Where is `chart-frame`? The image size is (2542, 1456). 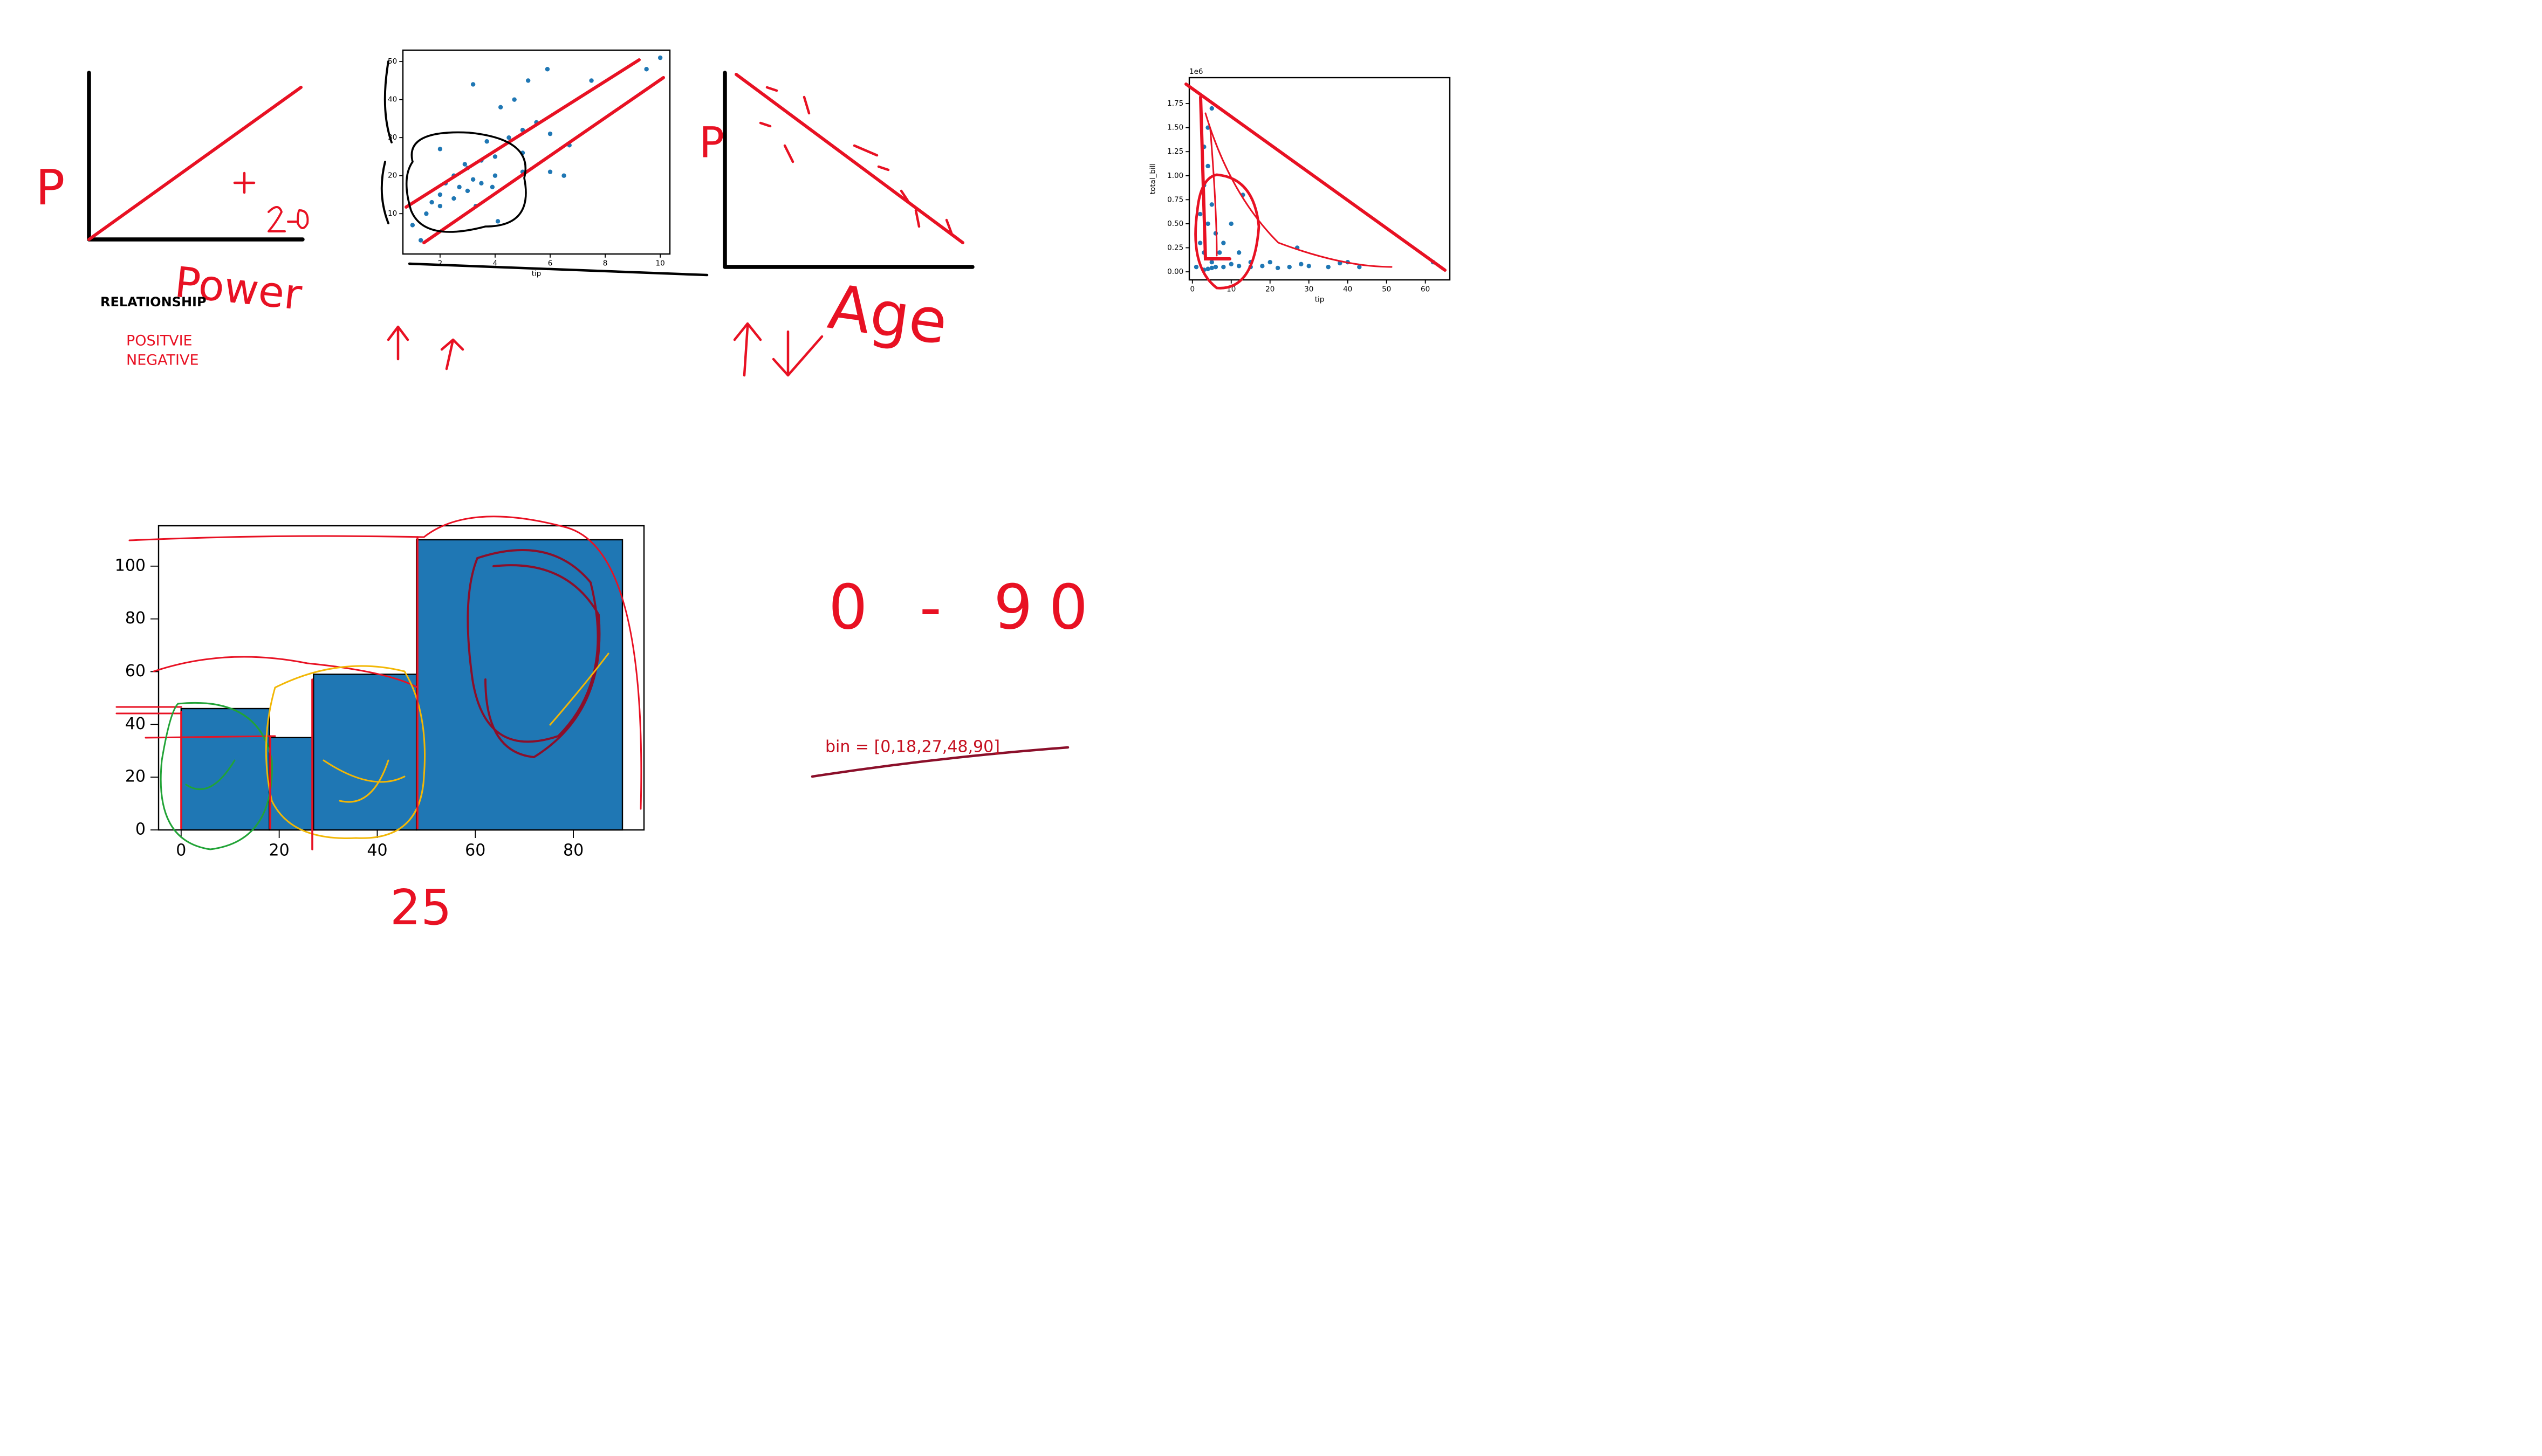
chart-frame is located at coordinates (536, 152).